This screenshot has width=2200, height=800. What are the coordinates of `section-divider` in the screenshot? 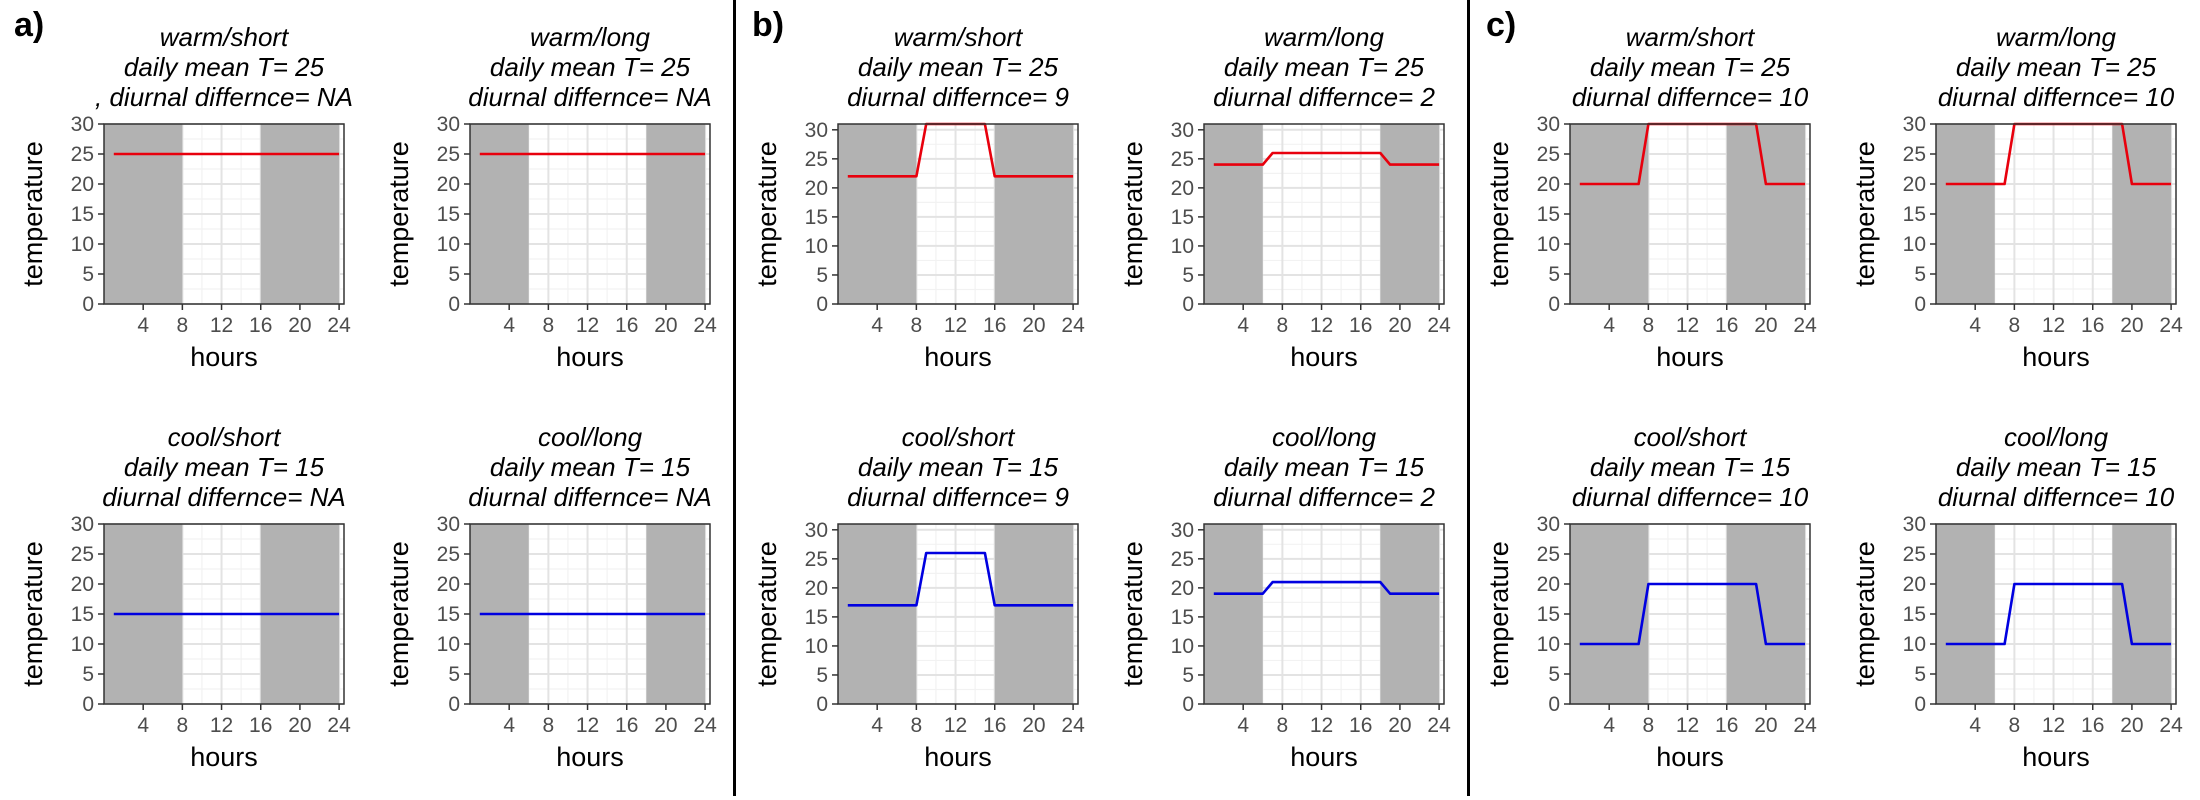 It's located at (1468, 398).